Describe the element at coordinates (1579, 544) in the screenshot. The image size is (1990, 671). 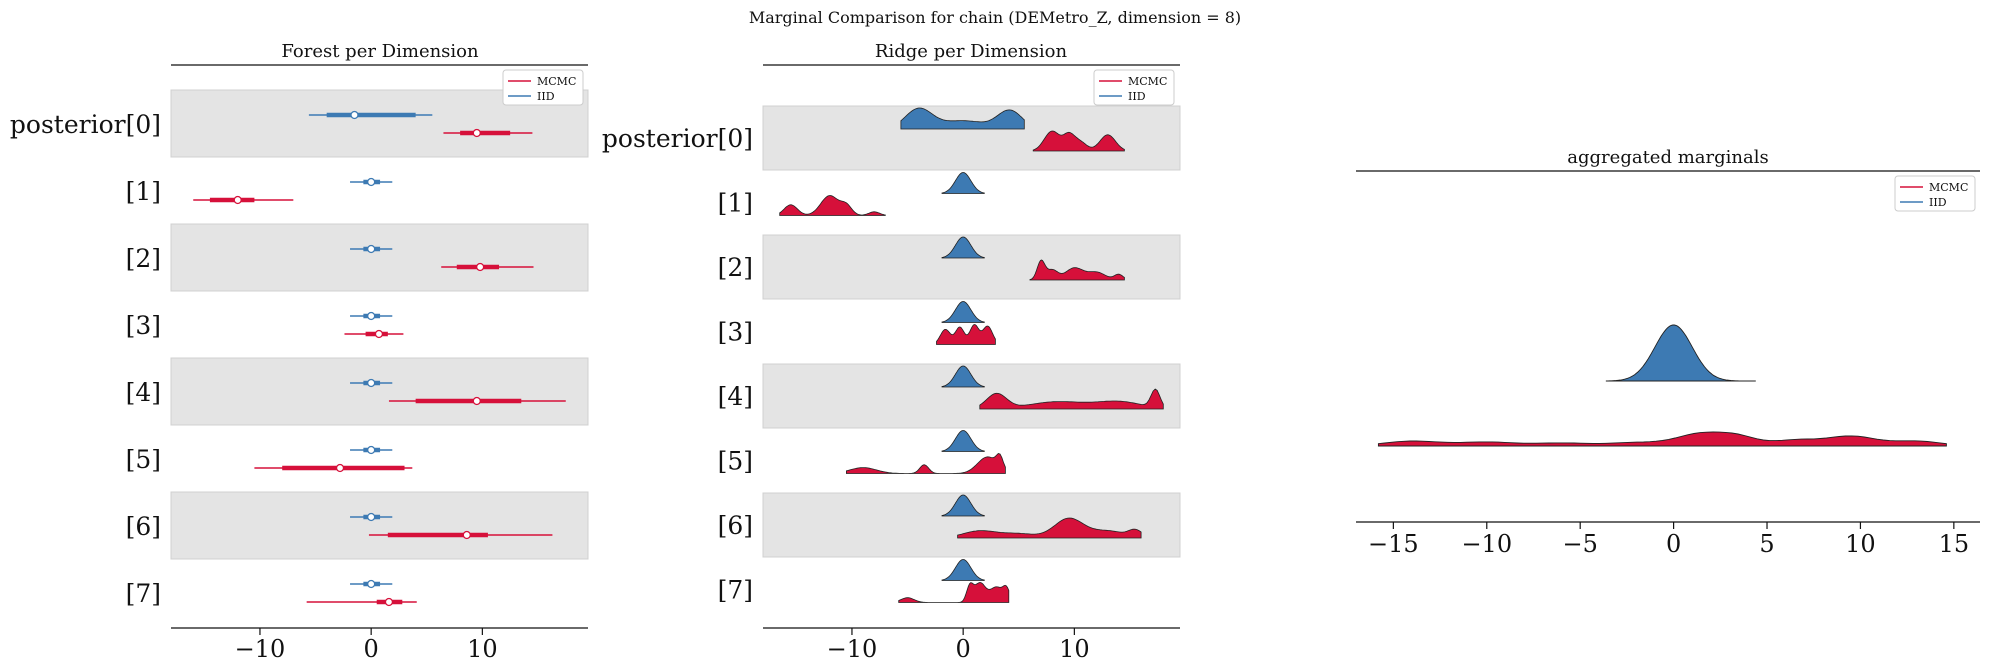
I see `x-tick-label: −5` at that location.